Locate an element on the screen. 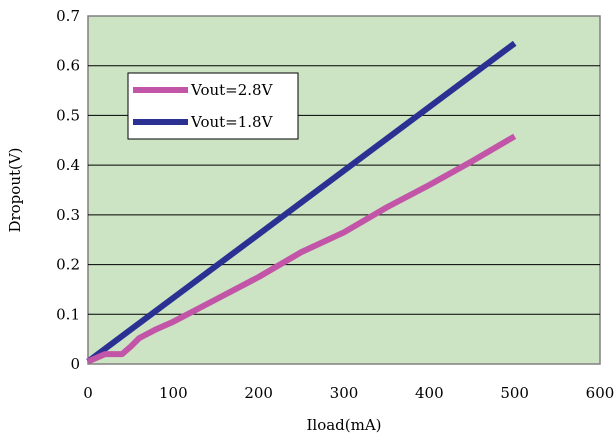 The image size is (616, 442). x-tick-label: 100 is located at coordinates (173, 393).